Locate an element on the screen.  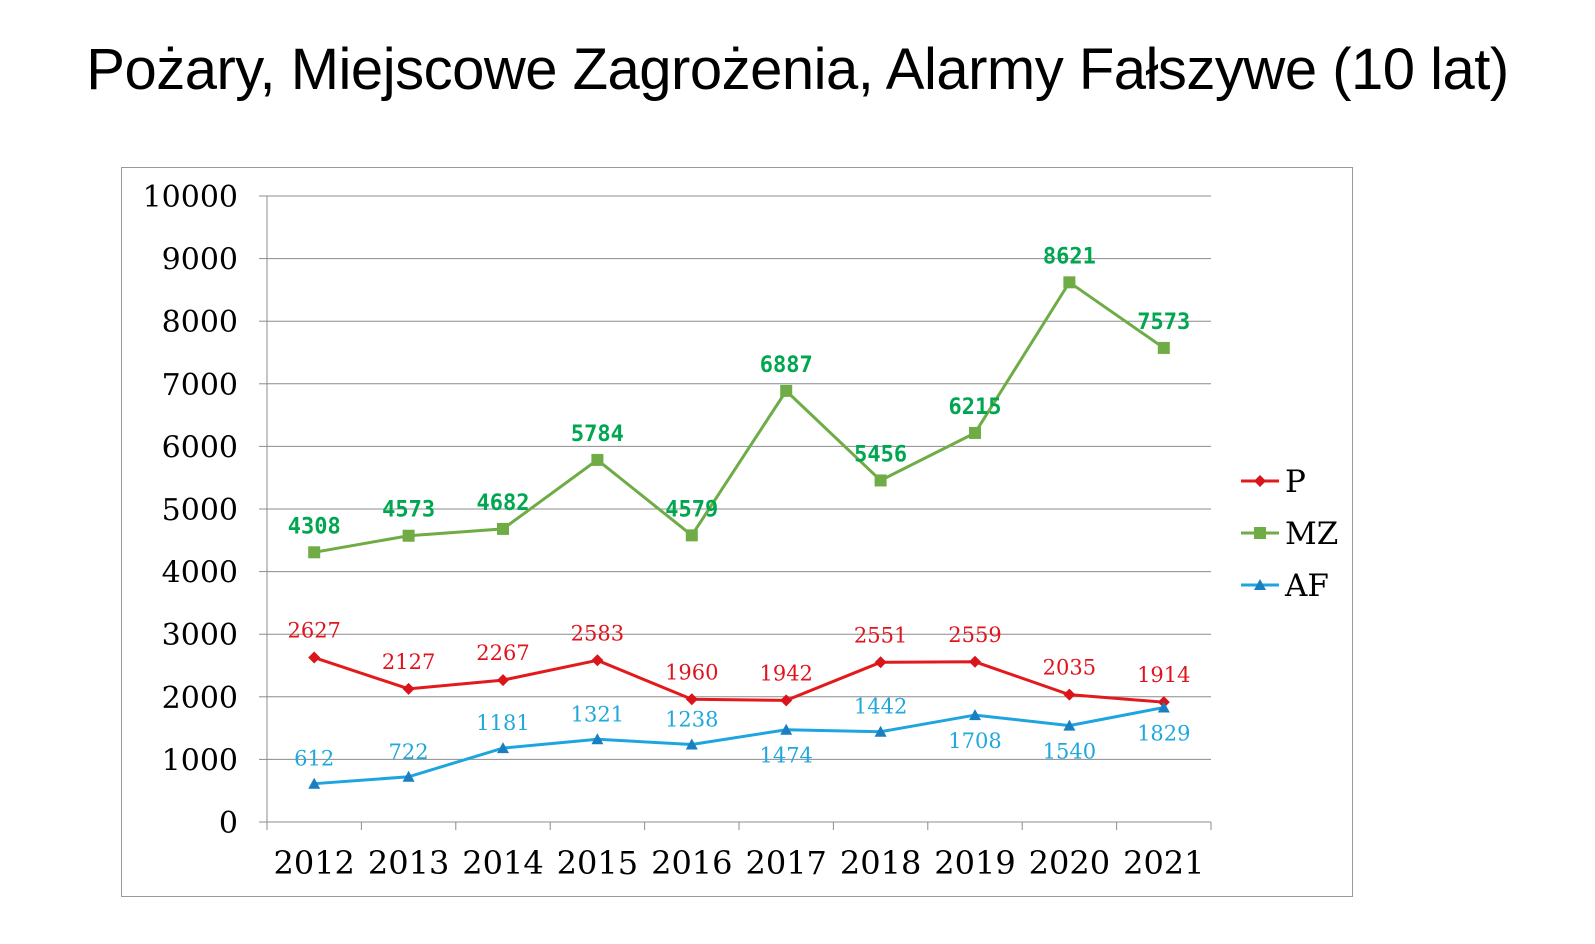
data-label-p: 2035 is located at coordinates (1069, 668).